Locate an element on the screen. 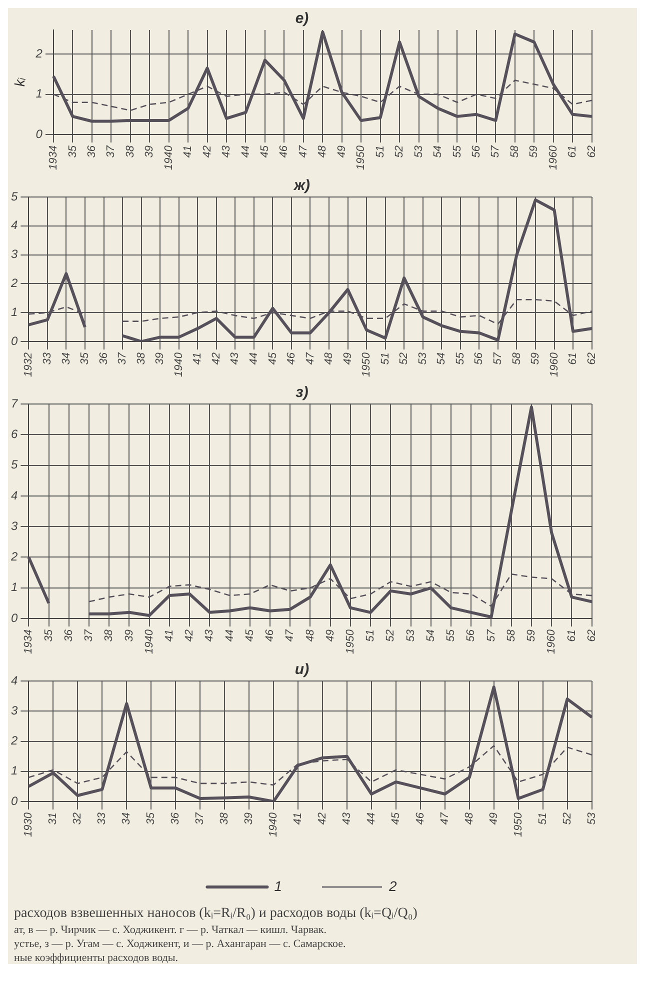  x-tick-label: 44 is located at coordinates (254, 358).